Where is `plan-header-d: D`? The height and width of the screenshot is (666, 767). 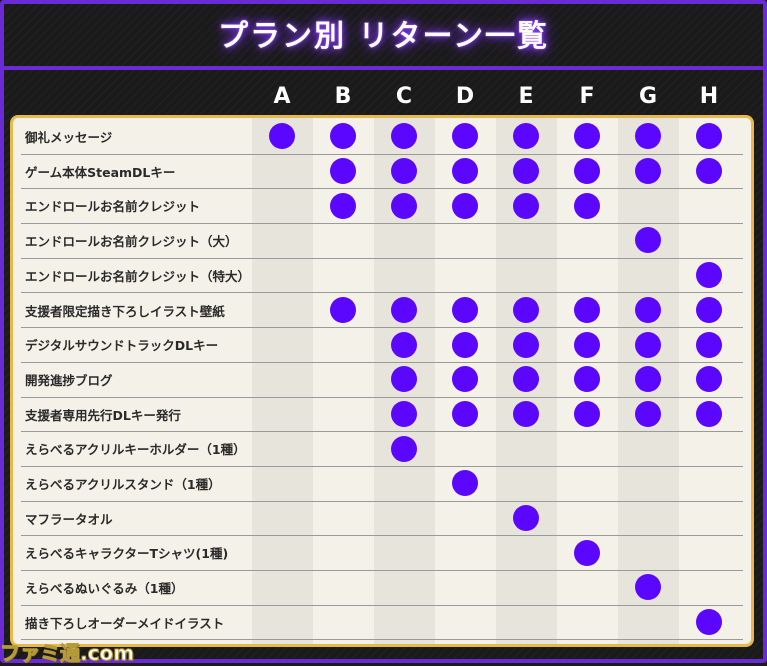 plan-header-d: D is located at coordinates (465, 96).